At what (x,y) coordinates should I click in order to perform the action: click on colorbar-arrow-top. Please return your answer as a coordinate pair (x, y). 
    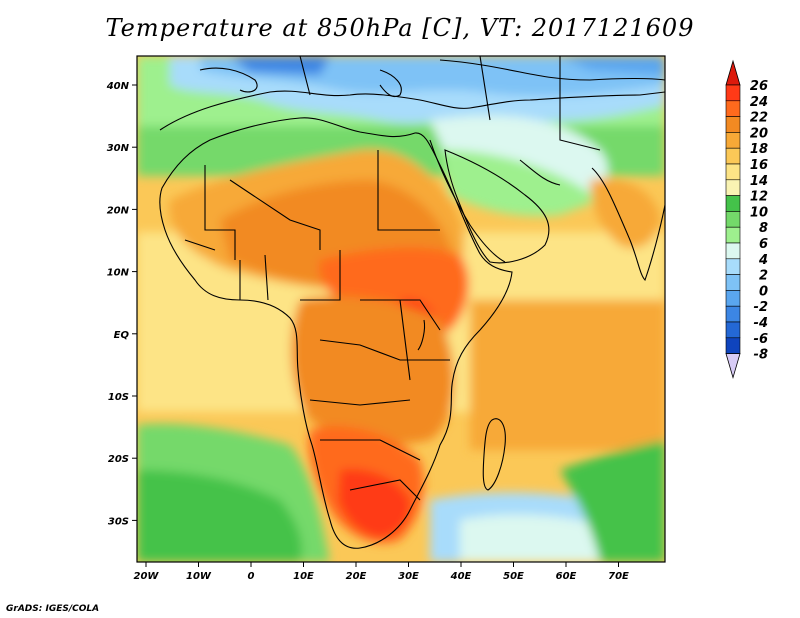
    Looking at the image, I should click on (733, 72).